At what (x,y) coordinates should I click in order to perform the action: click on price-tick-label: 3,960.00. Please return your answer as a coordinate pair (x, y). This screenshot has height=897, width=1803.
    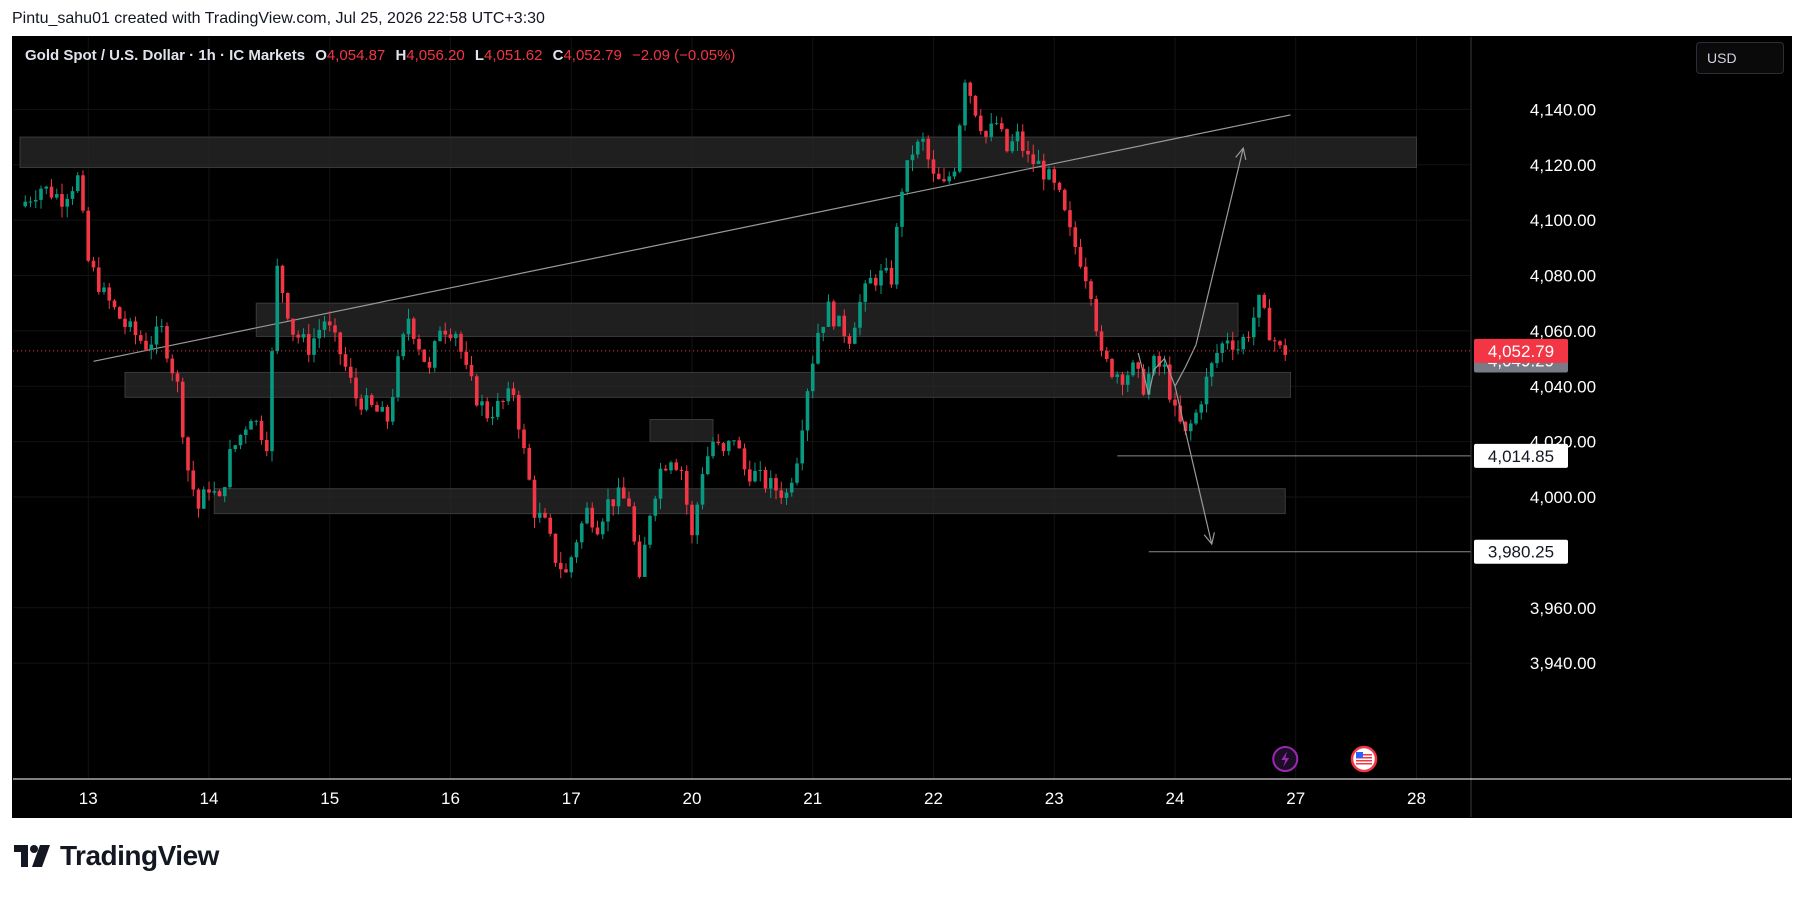
    Looking at the image, I should click on (1563, 608).